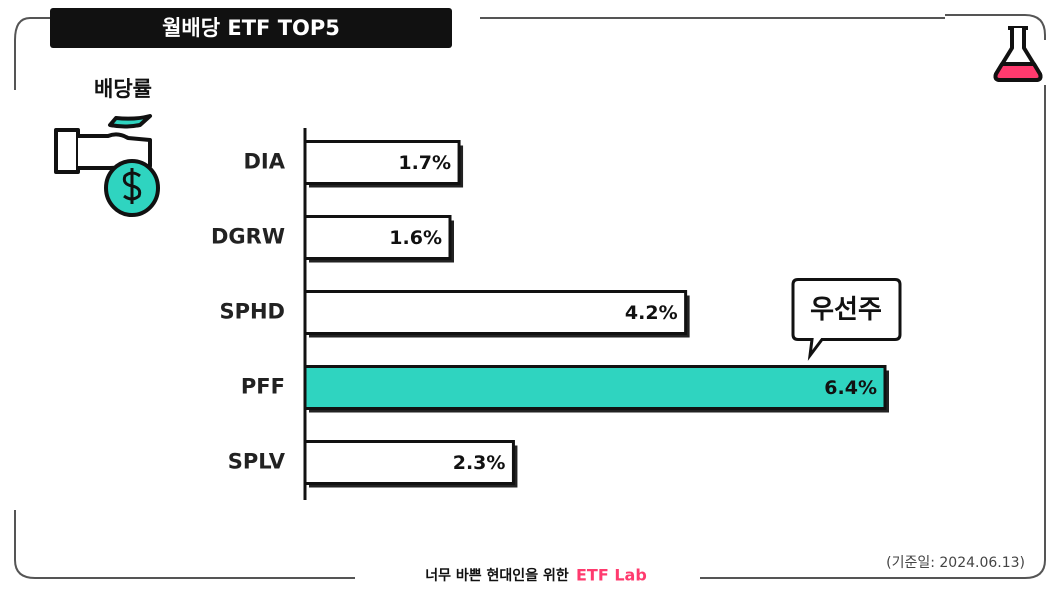 The width and height of the screenshot is (1061, 594). What do you see at coordinates (107, 165) in the screenshot?
I see `money-icon` at bounding box center [107, 165].